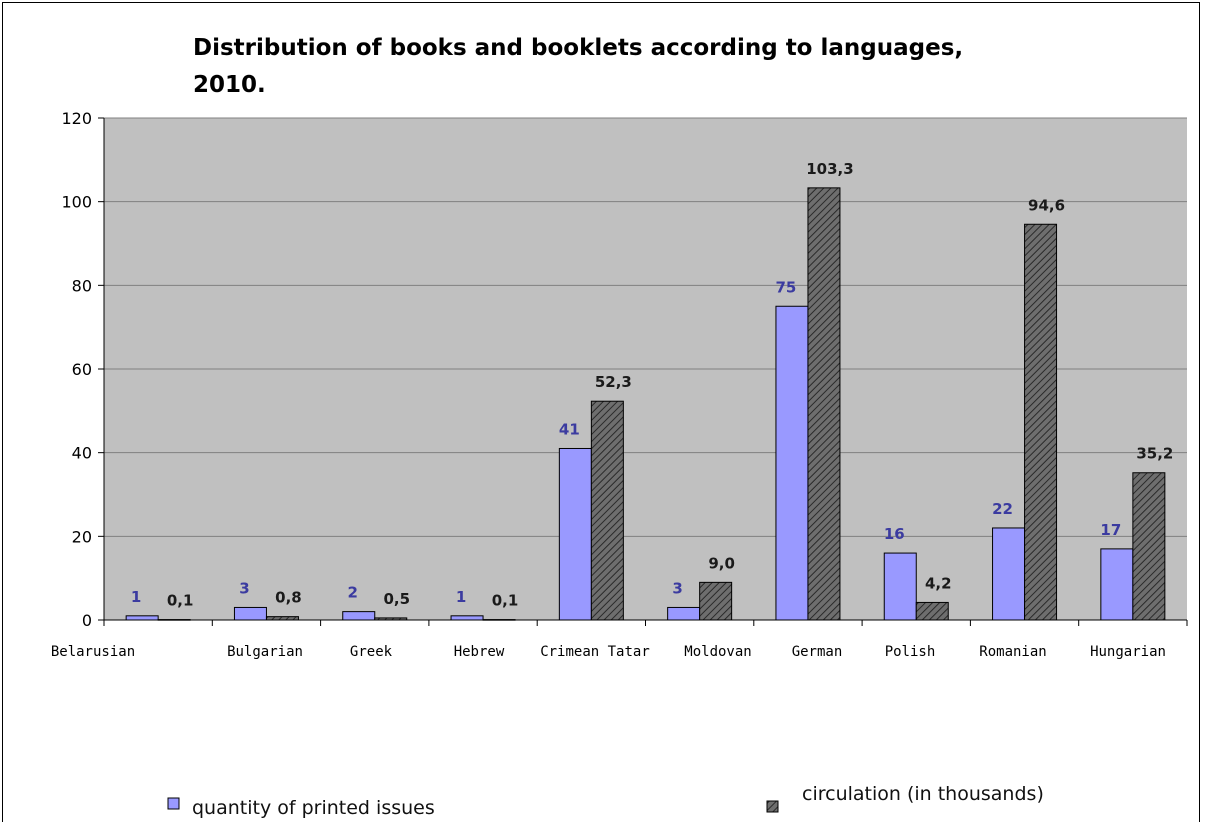 The image size is (1205, 826). What do you see at coordinates (479, 652) in the screenshot?
I see `x-tick-label: Hebrew` at bounding box center [479, 652].